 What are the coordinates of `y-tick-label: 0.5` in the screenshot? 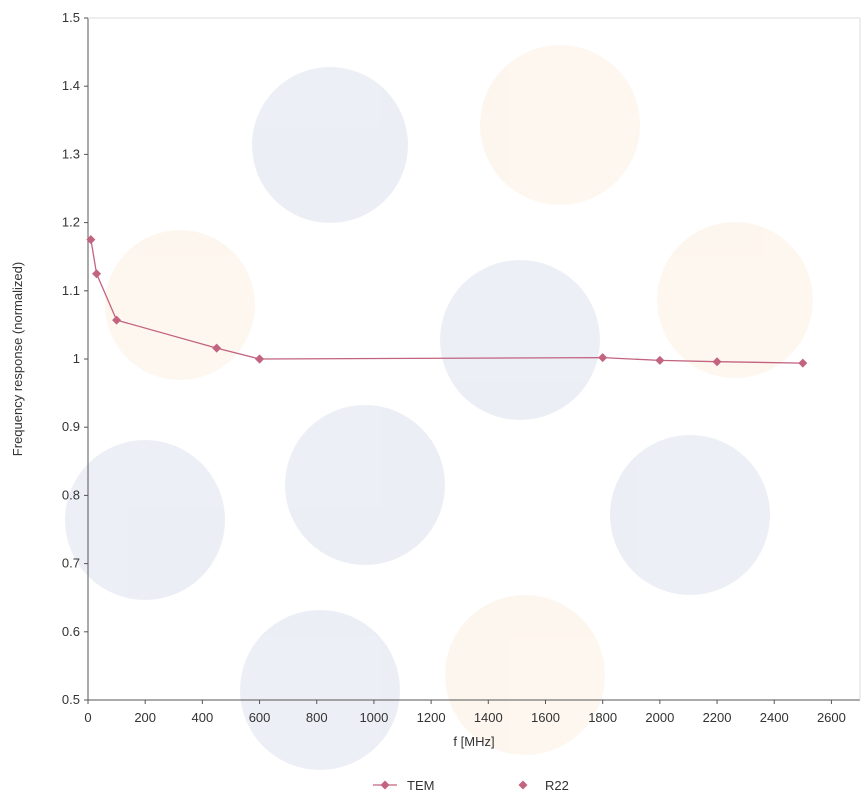 It's located at (71, 699).